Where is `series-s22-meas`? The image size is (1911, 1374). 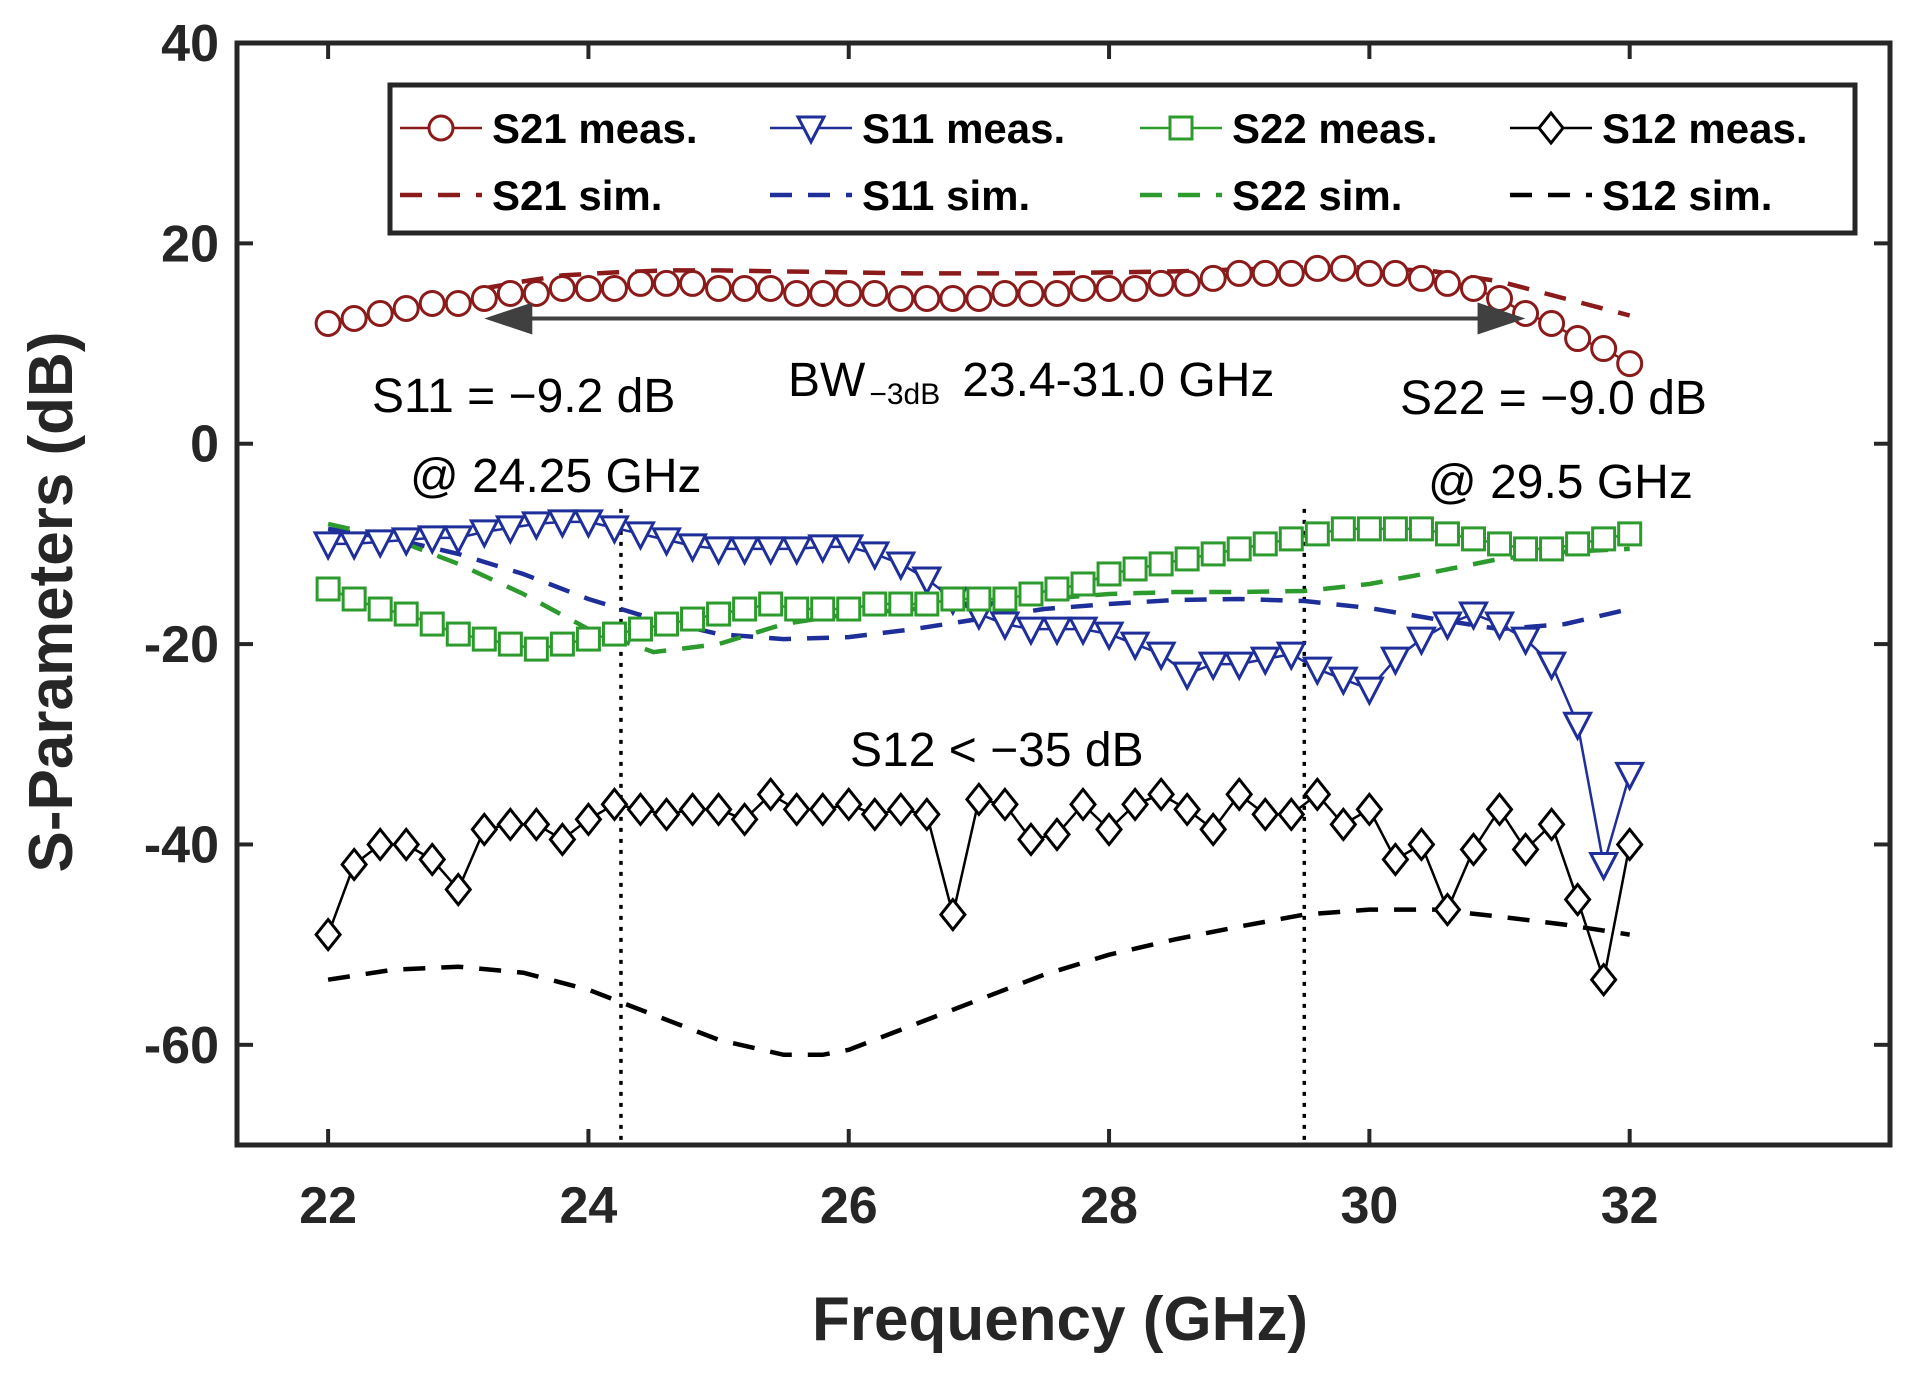
series-s22-meas is located at coordinates (979, 589).